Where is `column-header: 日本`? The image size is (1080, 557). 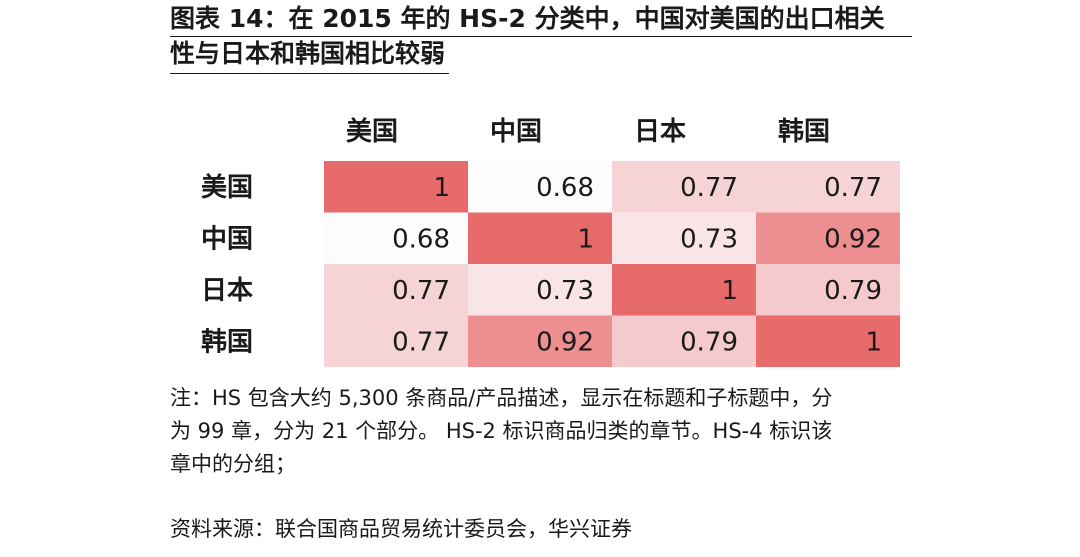 column-header: 日本 is located at coordinates (660, 132).